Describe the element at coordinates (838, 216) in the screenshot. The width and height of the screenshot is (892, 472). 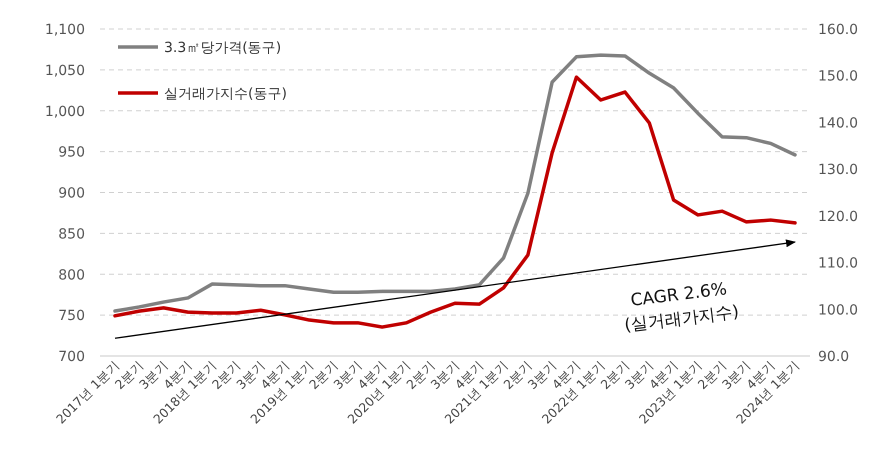
I see `y2-tick-label: 120.0` at that location.